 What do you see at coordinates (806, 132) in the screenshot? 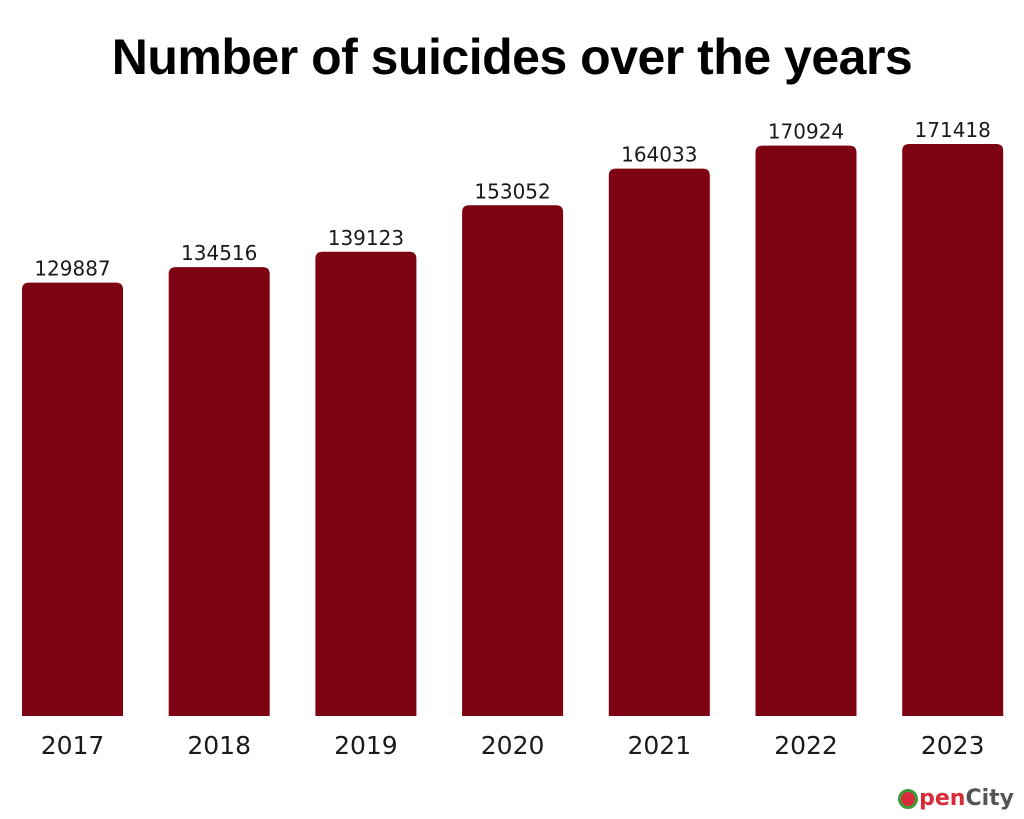
I see `value-label-2022: 170924` at bounding box center [806, 132].